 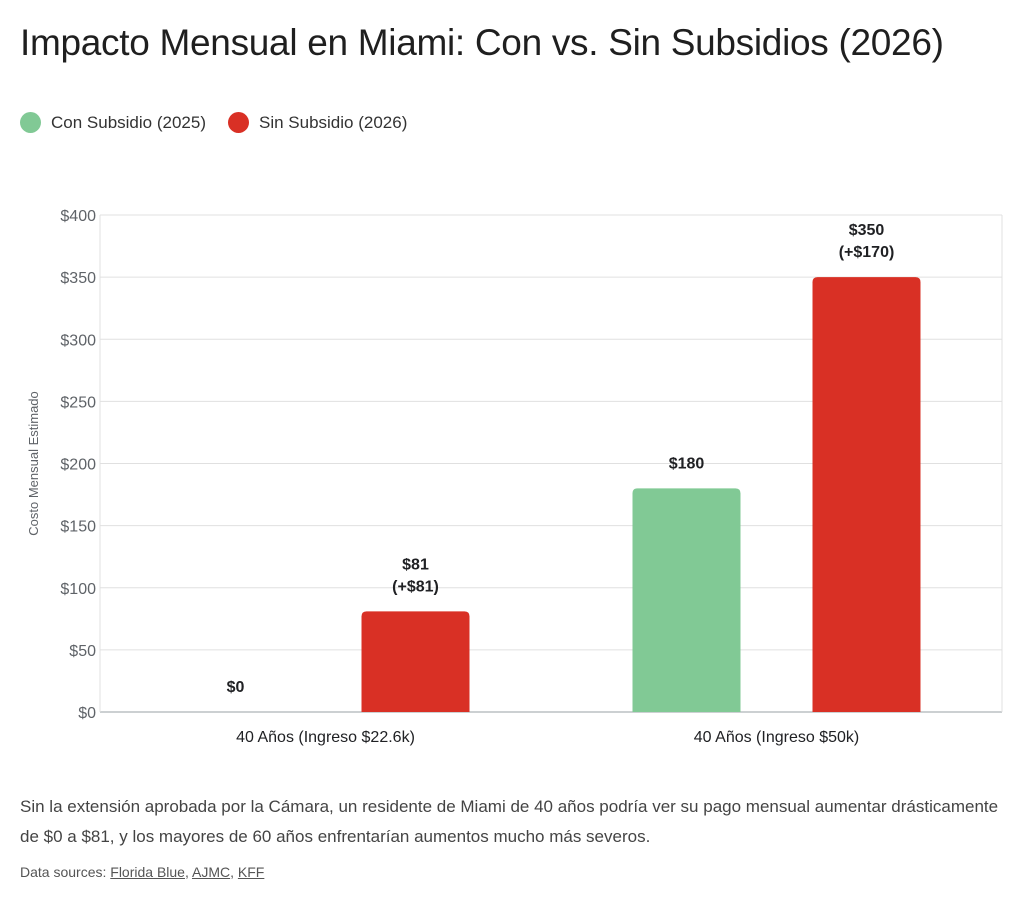 I want to click on data-label: $350, so click(x=867, y=230).